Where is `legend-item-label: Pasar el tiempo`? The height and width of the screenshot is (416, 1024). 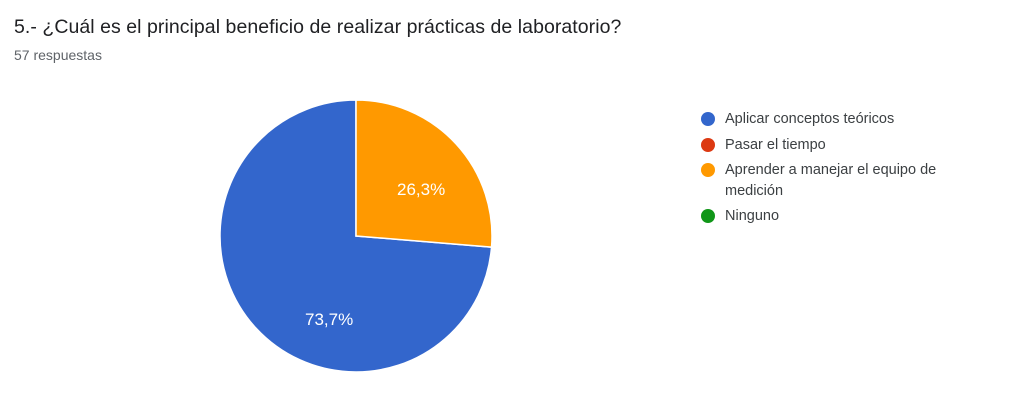
legend-item-label: Pasar el tiempo is located at coordinates (775, 144).